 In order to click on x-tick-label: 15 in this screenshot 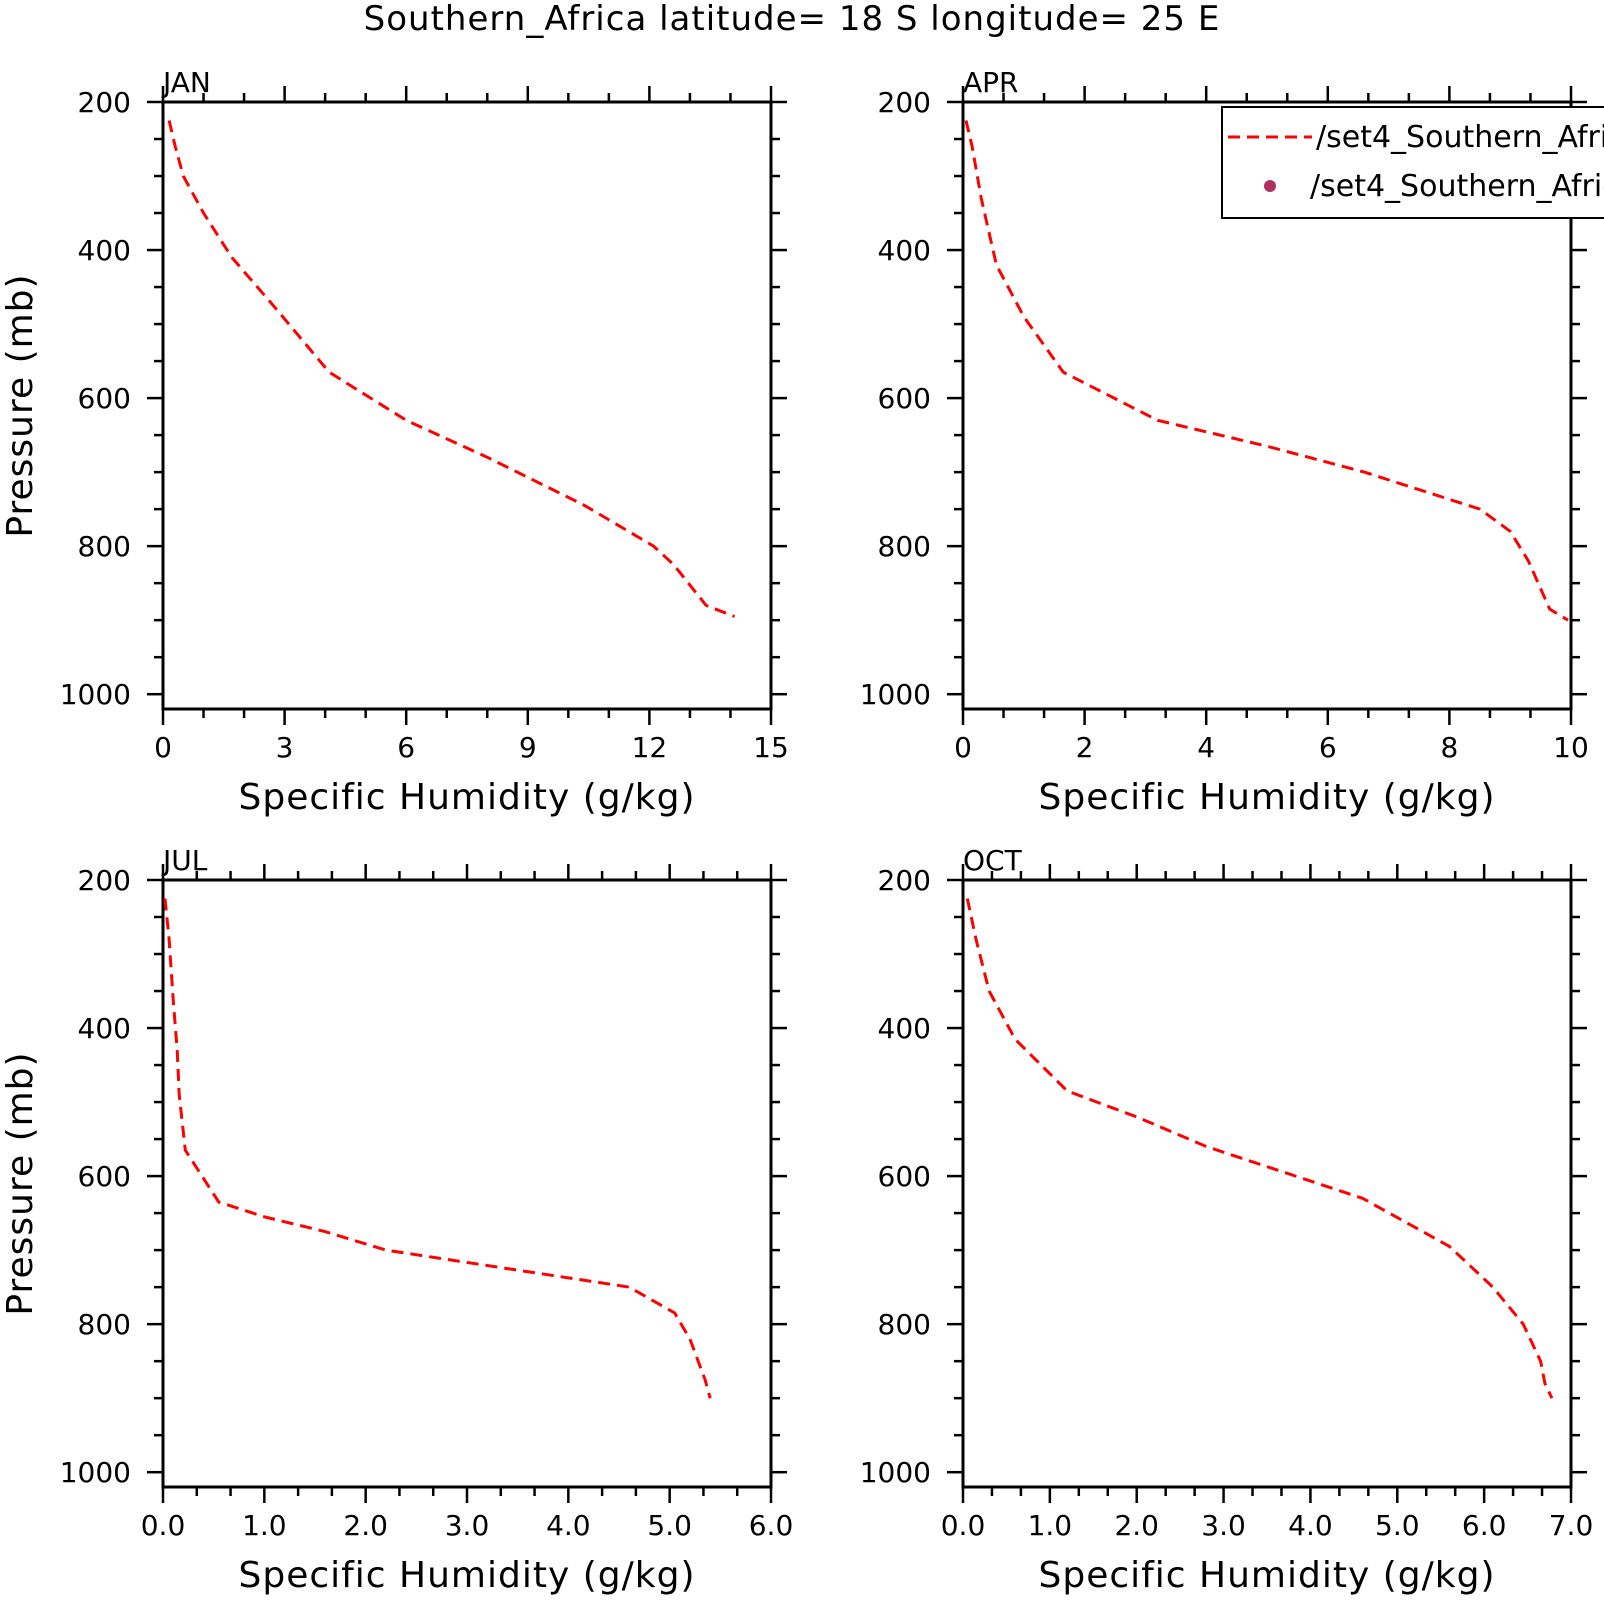, I will do `click(771, 747)`.